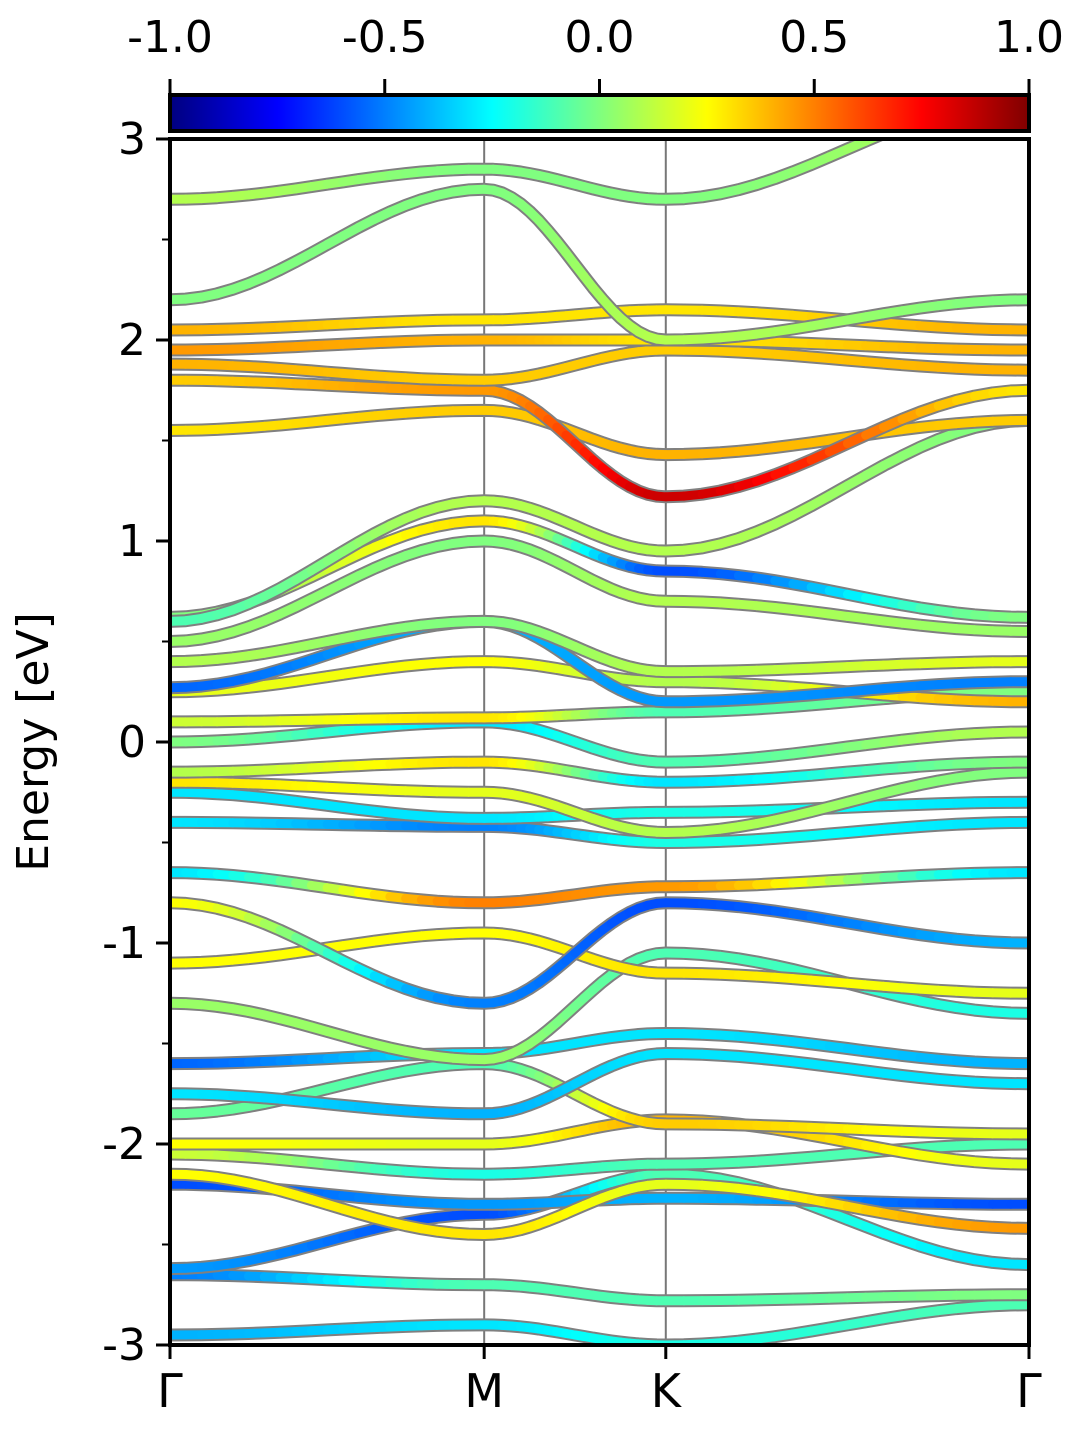 The image size is (1080, 1440). What do you see at coordinates (124, 1345) in the screenshot?
I see `y-tick-label: -3` at bounding box center [124, 1345].